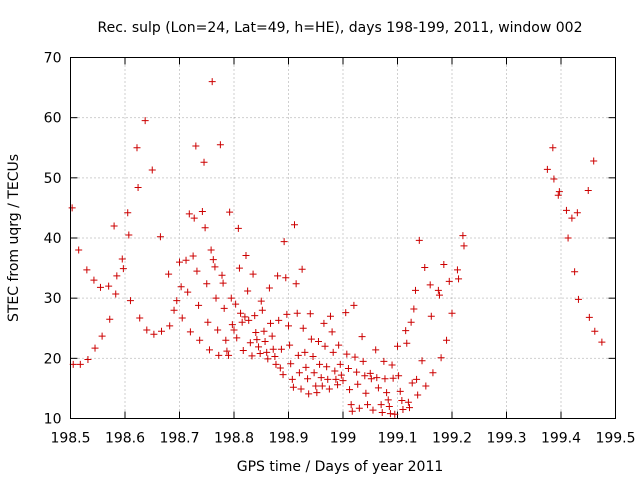  I want to click on x-tick-label: 199.3, so click(506, 439).